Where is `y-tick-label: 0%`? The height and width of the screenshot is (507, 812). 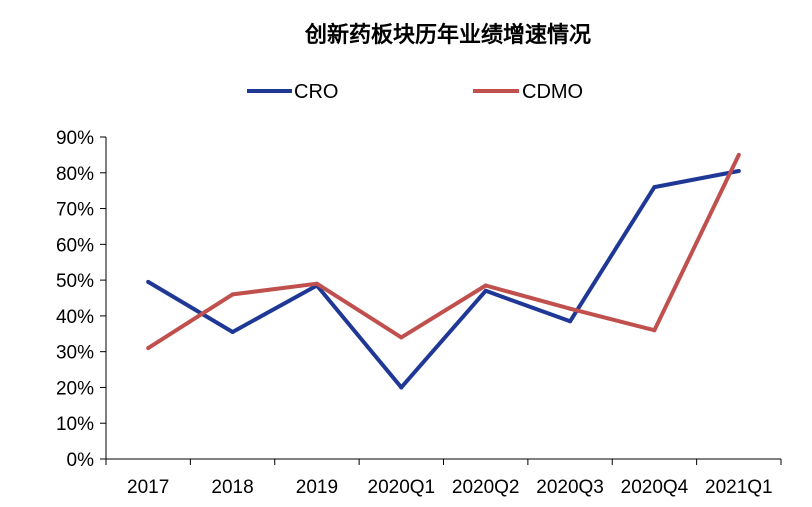 y-tick-label: 0% is located at coordinates (81, 460).